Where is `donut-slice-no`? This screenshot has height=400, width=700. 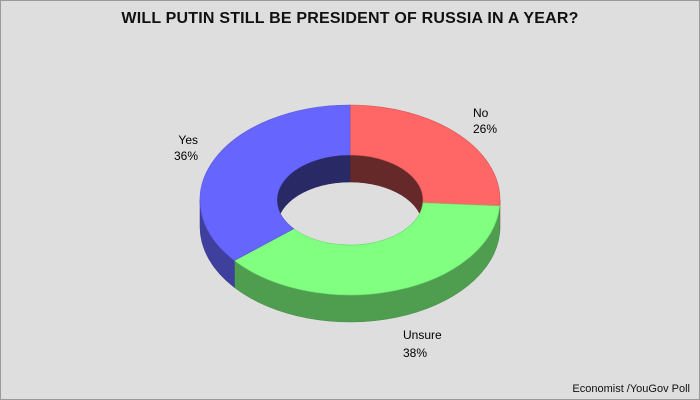 donut-slice-no is located at coordinates (425, 155).